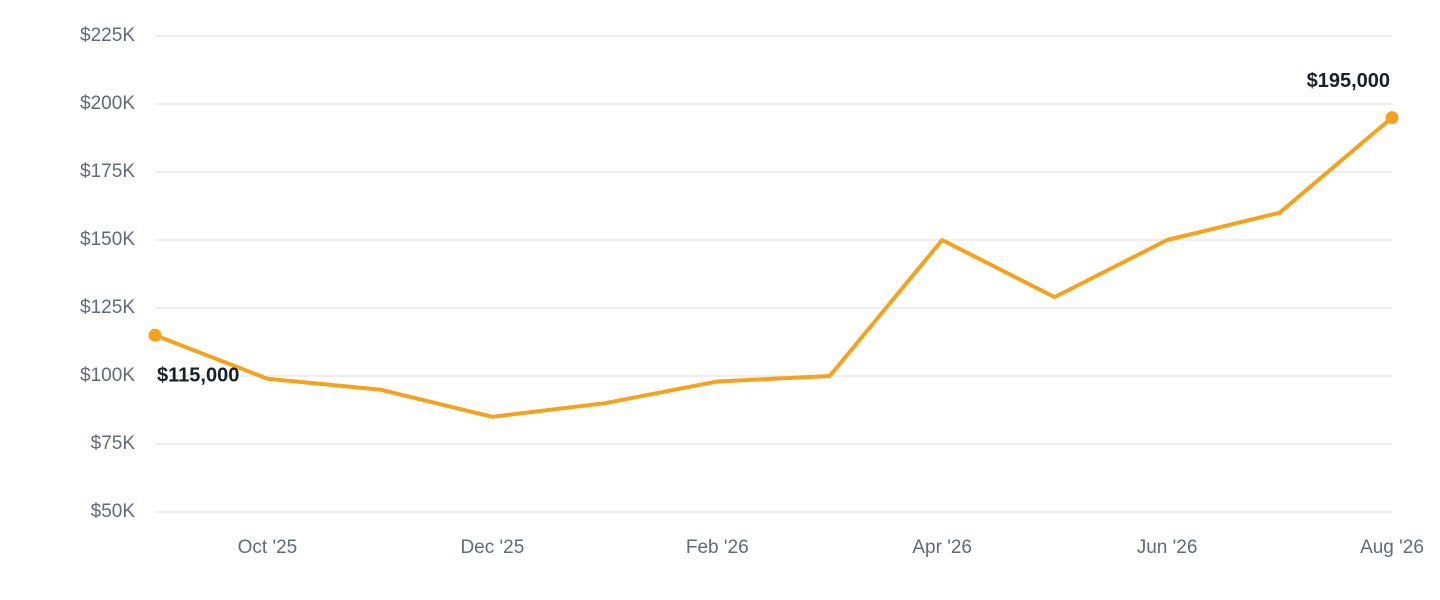  What do you see at coordinates (942, 547) in the screenshot?
I see `x-tick-label: Apr '26` at bounding box center [942, 547].